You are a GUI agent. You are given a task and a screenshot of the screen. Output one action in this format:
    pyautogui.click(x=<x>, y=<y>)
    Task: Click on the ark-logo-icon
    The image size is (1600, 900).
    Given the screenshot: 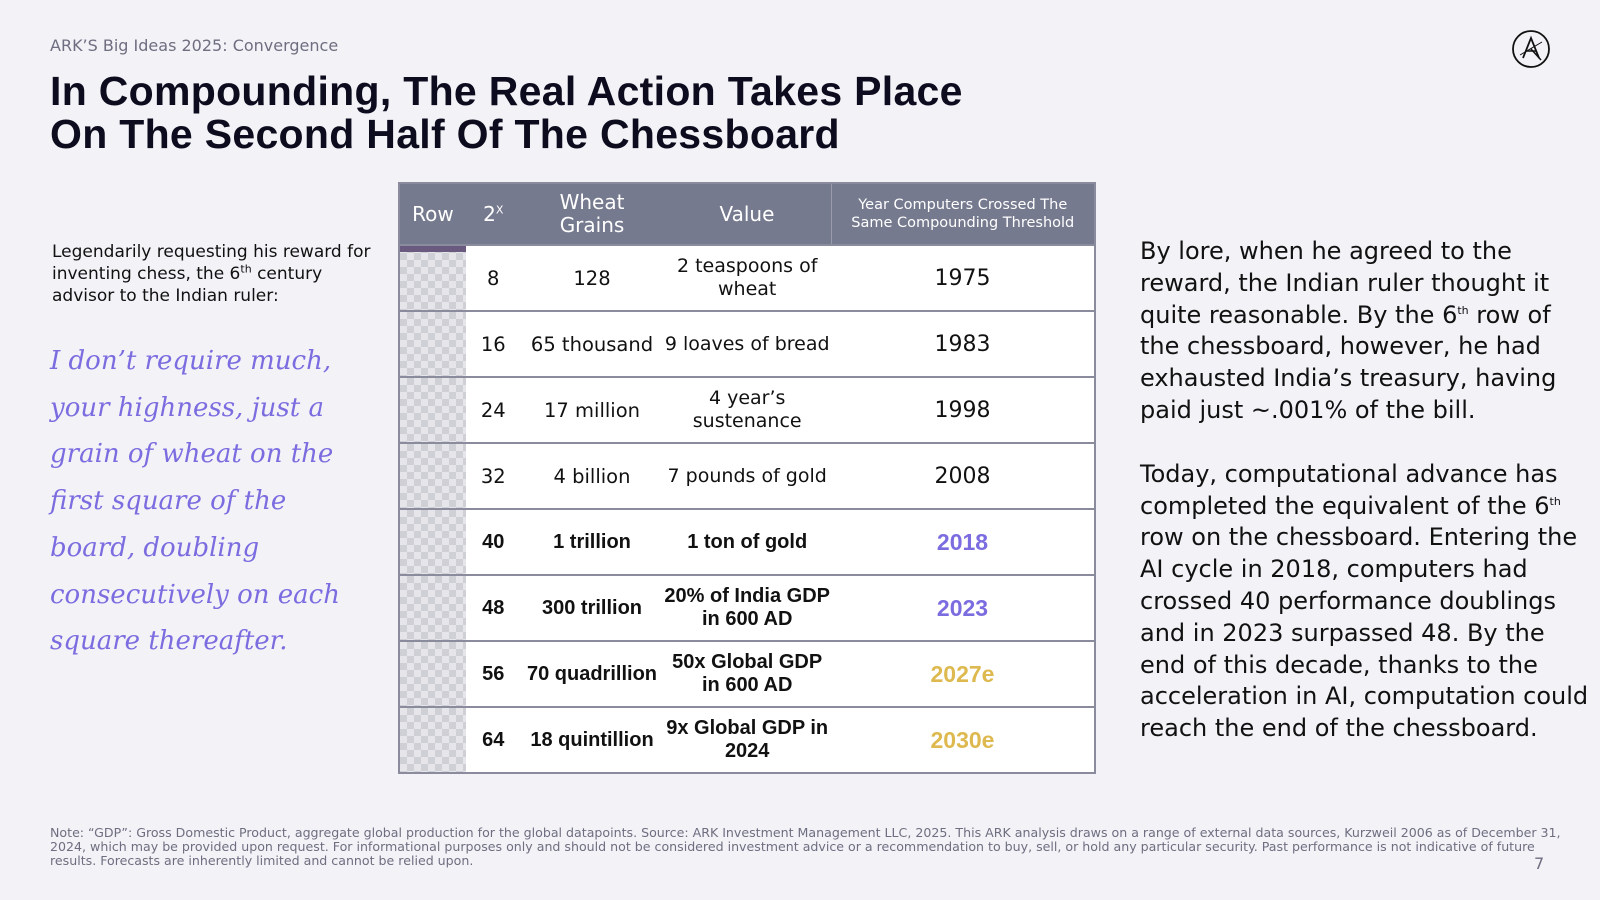 What is the action you would take?
    pyautogui.click(x=1531, y=49)
    